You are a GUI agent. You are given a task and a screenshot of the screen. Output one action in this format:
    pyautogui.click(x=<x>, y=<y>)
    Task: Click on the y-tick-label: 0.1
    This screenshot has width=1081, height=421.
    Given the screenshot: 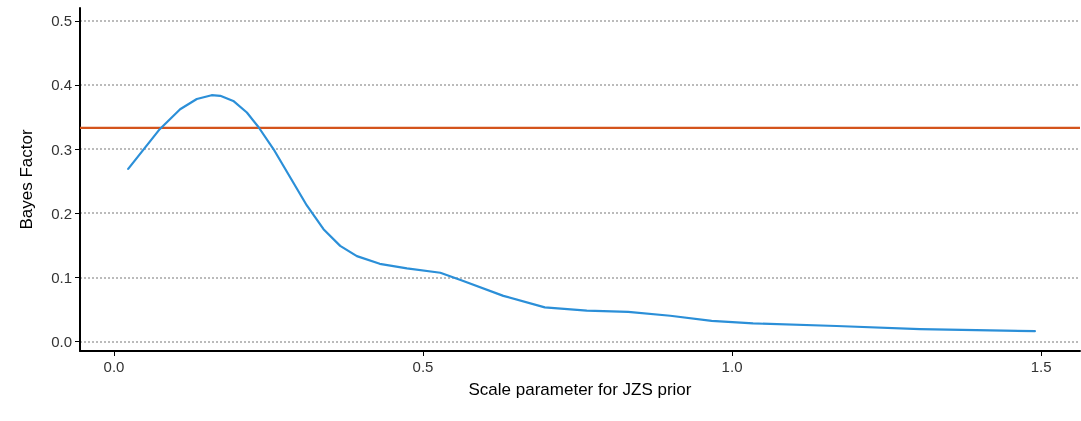 What is the action you would take?
    pyautogui.click(x=61, y=277)
    